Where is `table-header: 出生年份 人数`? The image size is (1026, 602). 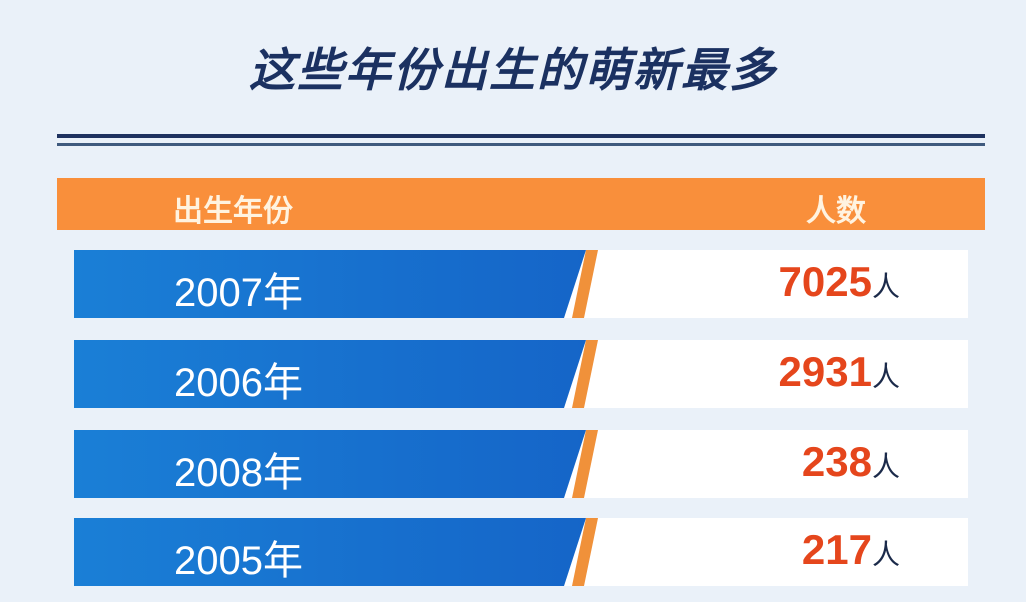
table-header: 出生年份 人数 is located at coordinates (521, 204).